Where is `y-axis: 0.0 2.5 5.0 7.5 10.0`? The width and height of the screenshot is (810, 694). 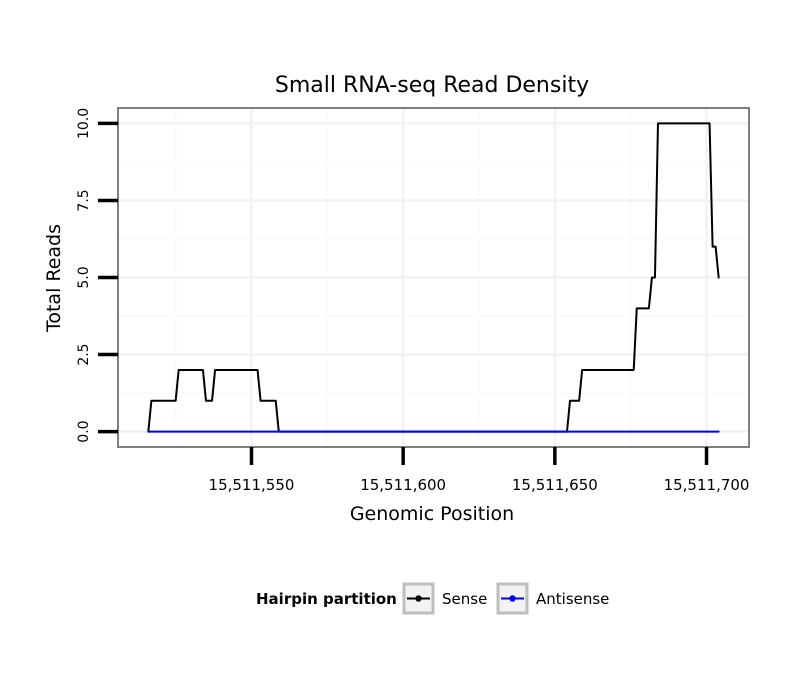
y-axis: 0.0 2.5 5.0 7.5 10.0 is located at coordinates (97, 275).